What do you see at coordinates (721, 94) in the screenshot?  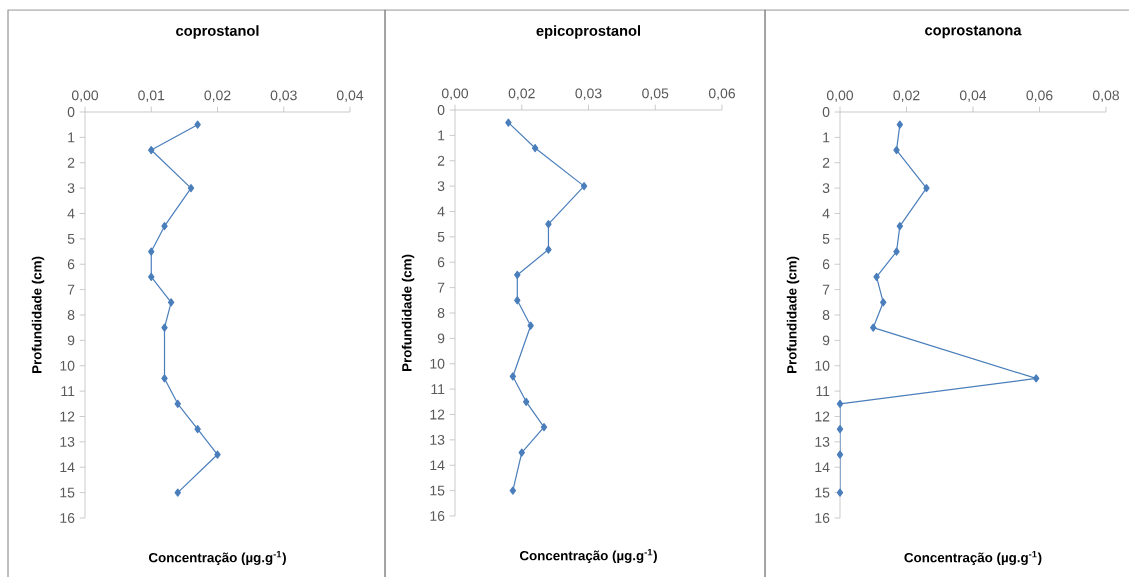 I see `x-tick-label: 0,06` at bounding box center [721, 94].